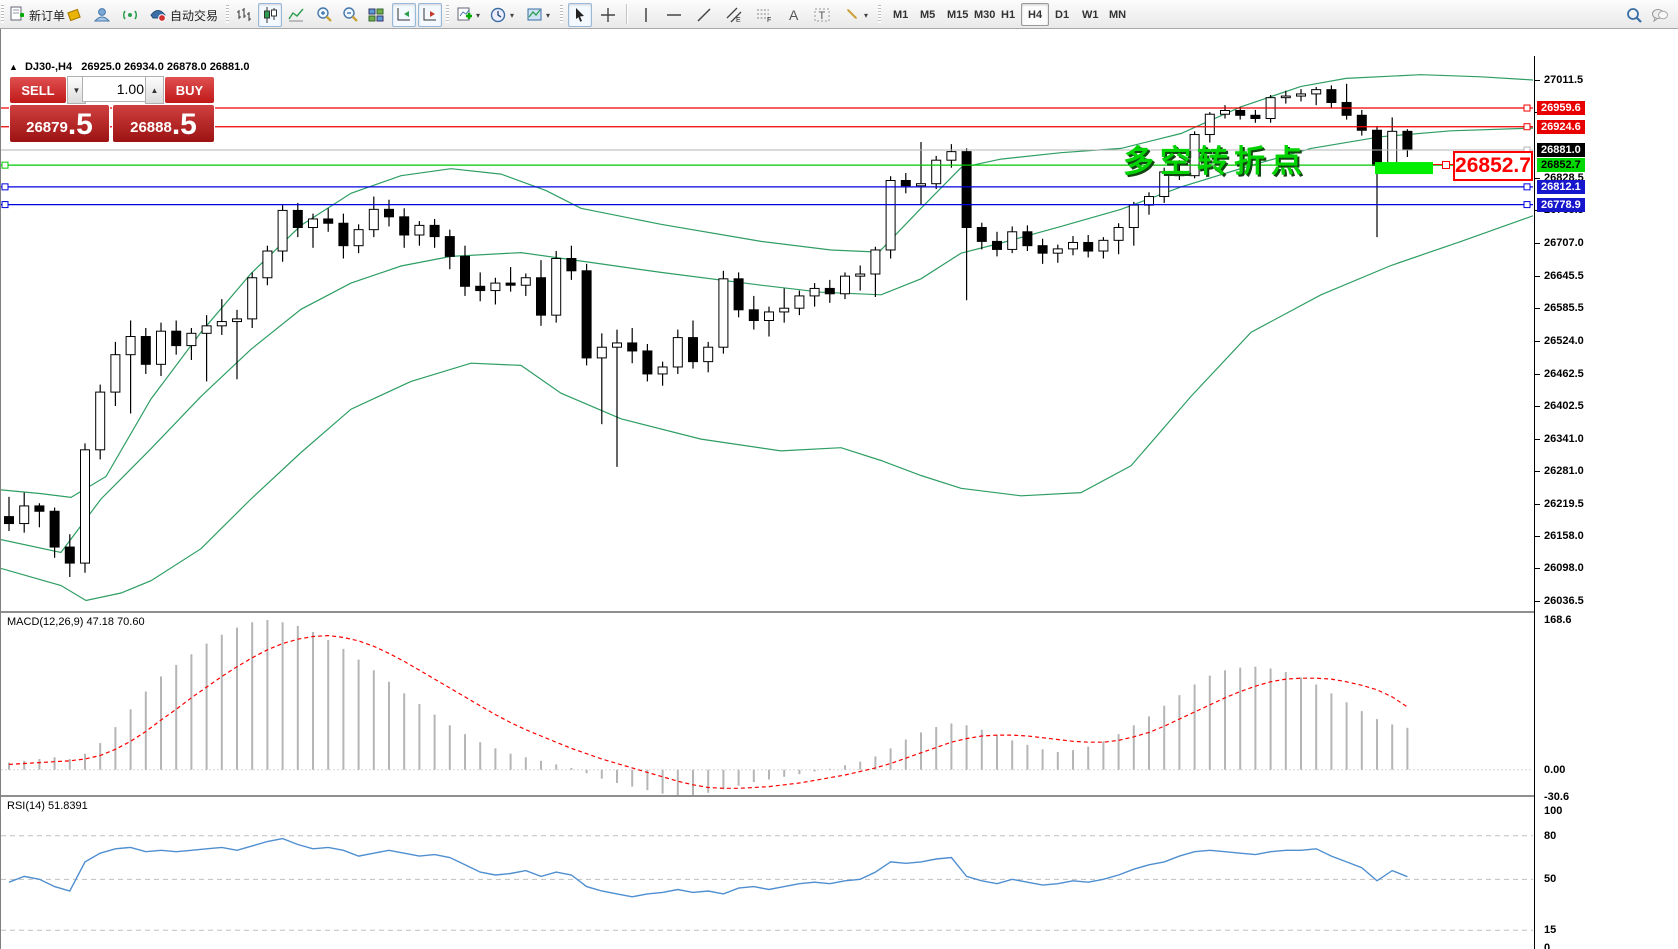 The width and height of the screenshot is (1678, 949). What do you see at coordinates (674, 15) in the screenshot?
I see `horizontal-line-icon` at bounding box center [674, 15].